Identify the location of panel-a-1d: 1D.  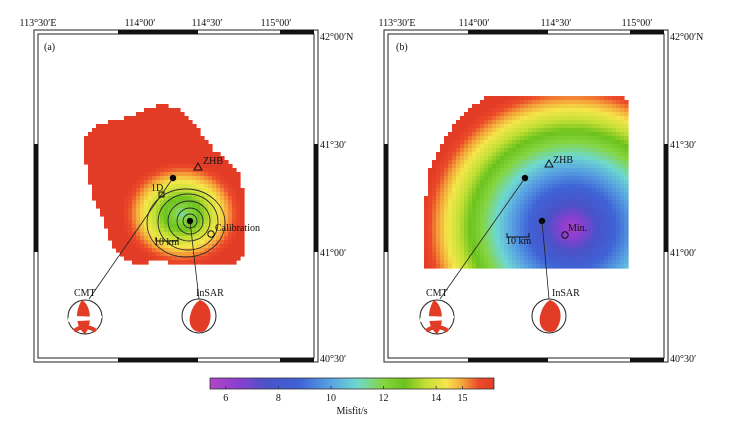
(158, 190).